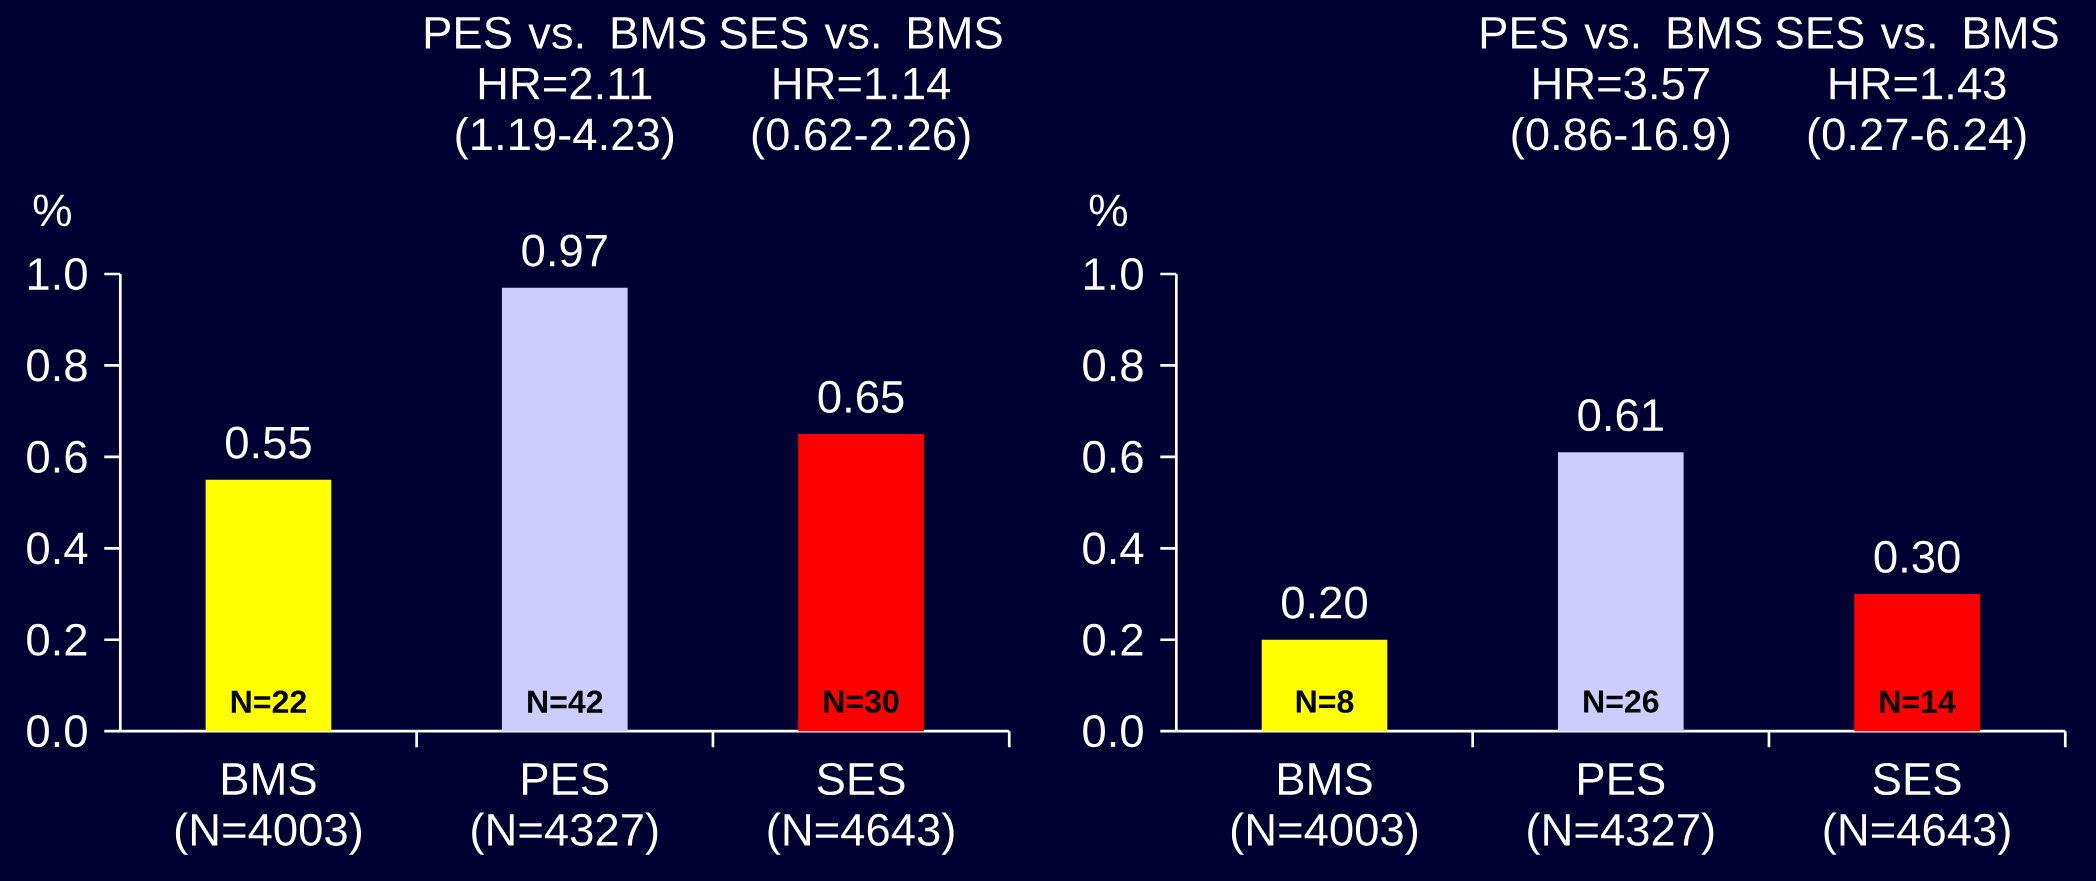 The height and width of the screenshot is (881, 2096). I want to click on text: PES vs. BMS HR=2.11 (1.19-4.23), so click(565, 88).